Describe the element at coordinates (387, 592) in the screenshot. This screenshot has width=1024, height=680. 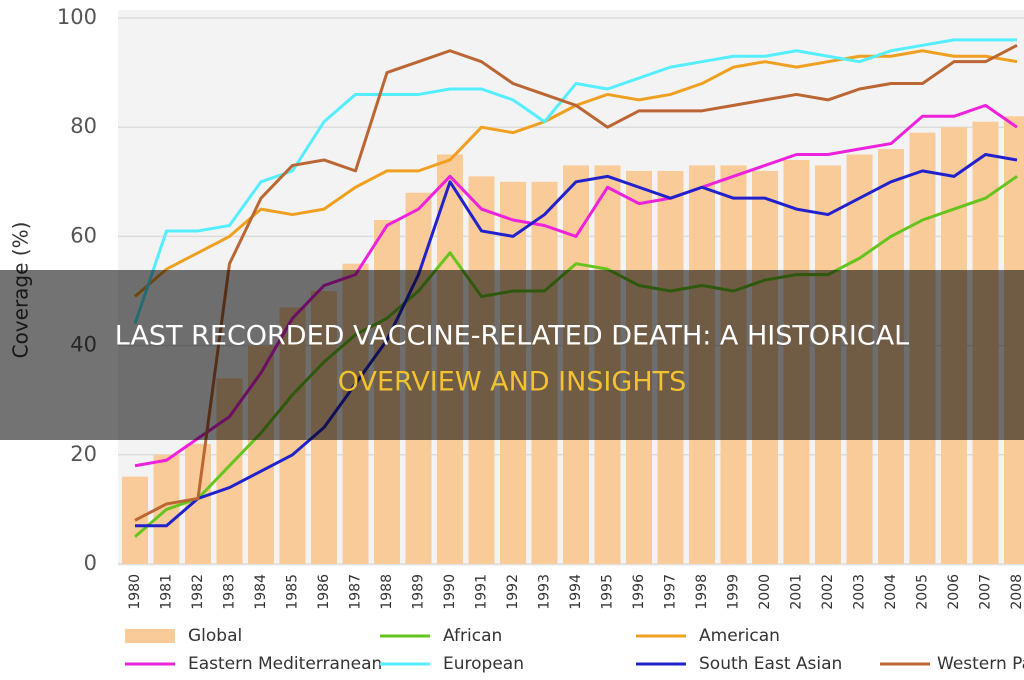
I see `x-tick-label: 1988` at that location.